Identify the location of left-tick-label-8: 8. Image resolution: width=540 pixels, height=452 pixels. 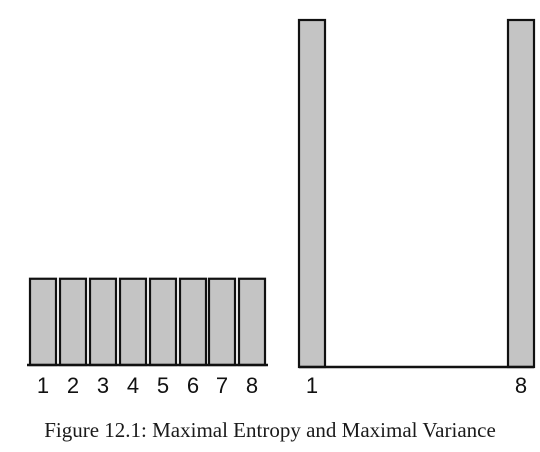
(252, 385).